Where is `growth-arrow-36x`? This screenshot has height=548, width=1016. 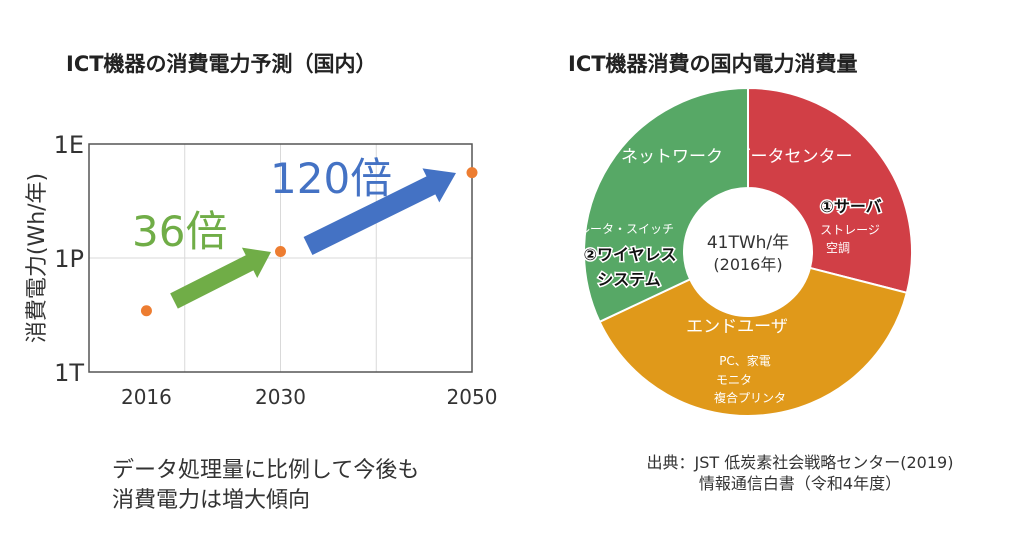 growth-arrow-36x is located at coordinates (220, 278).